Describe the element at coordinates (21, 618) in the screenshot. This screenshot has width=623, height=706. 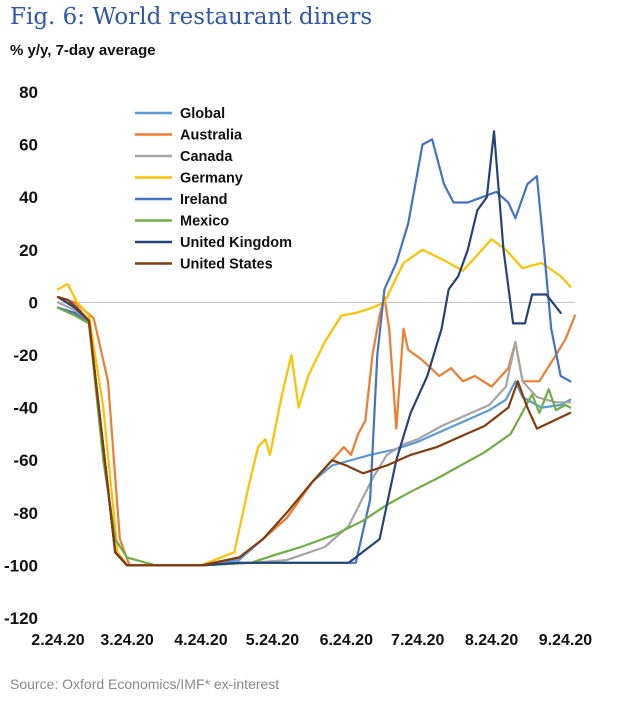
I see `y-tick-label: -120` at that location.